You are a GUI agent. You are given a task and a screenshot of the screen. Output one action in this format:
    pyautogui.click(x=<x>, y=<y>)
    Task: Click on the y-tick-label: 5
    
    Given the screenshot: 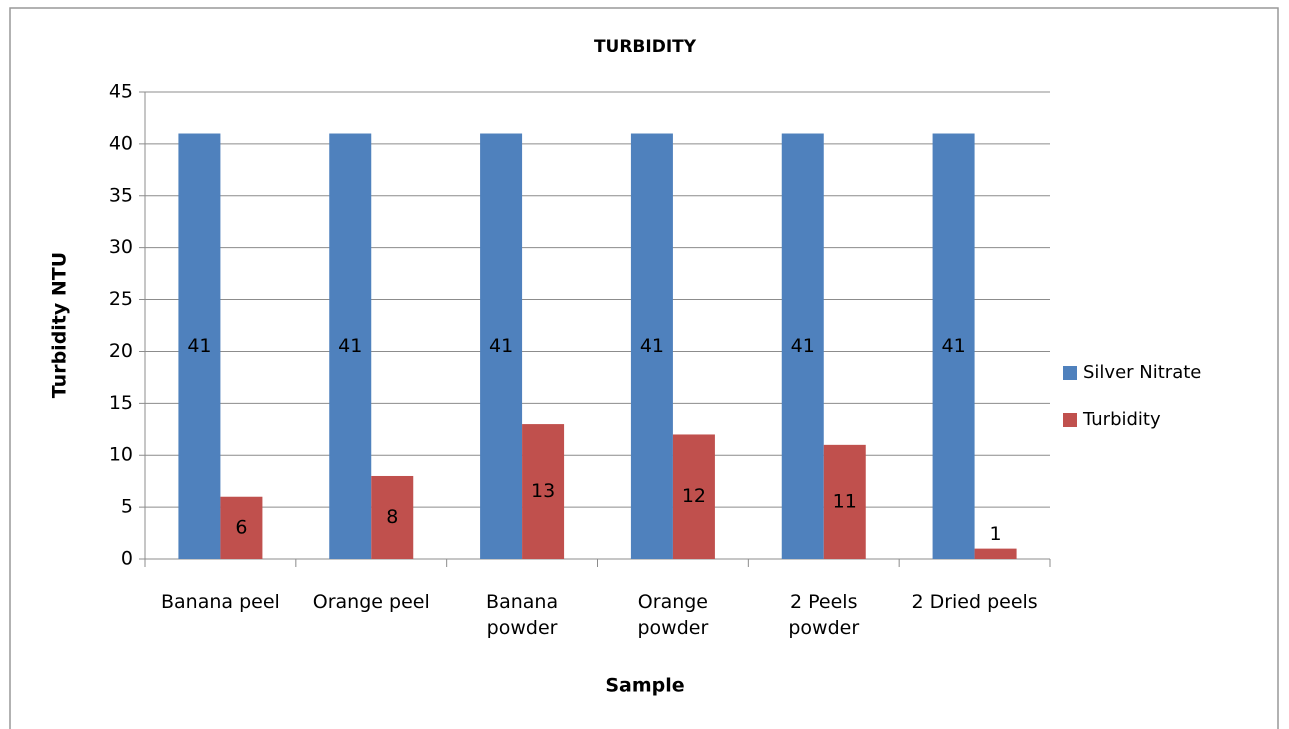 What is the action you would take?
    pyautogui.click(x=127, y=507)
    